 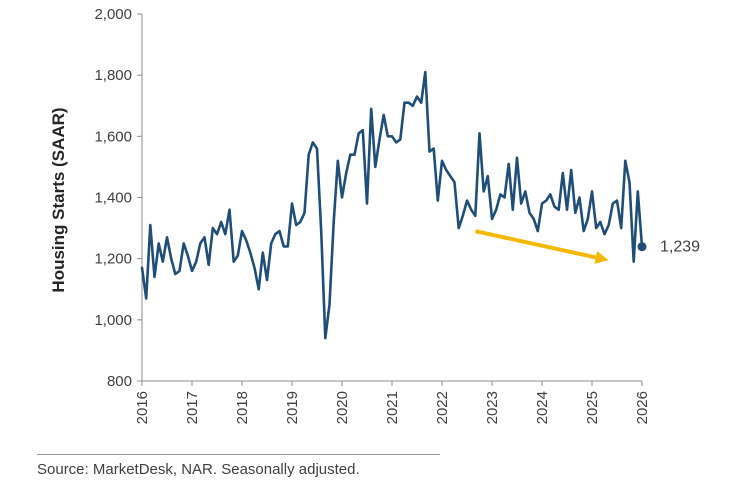 What do you see at coordinates (192, 407) in the screenshot?
I see `x-tick-label: 2017` at bounding box center [192, 407].